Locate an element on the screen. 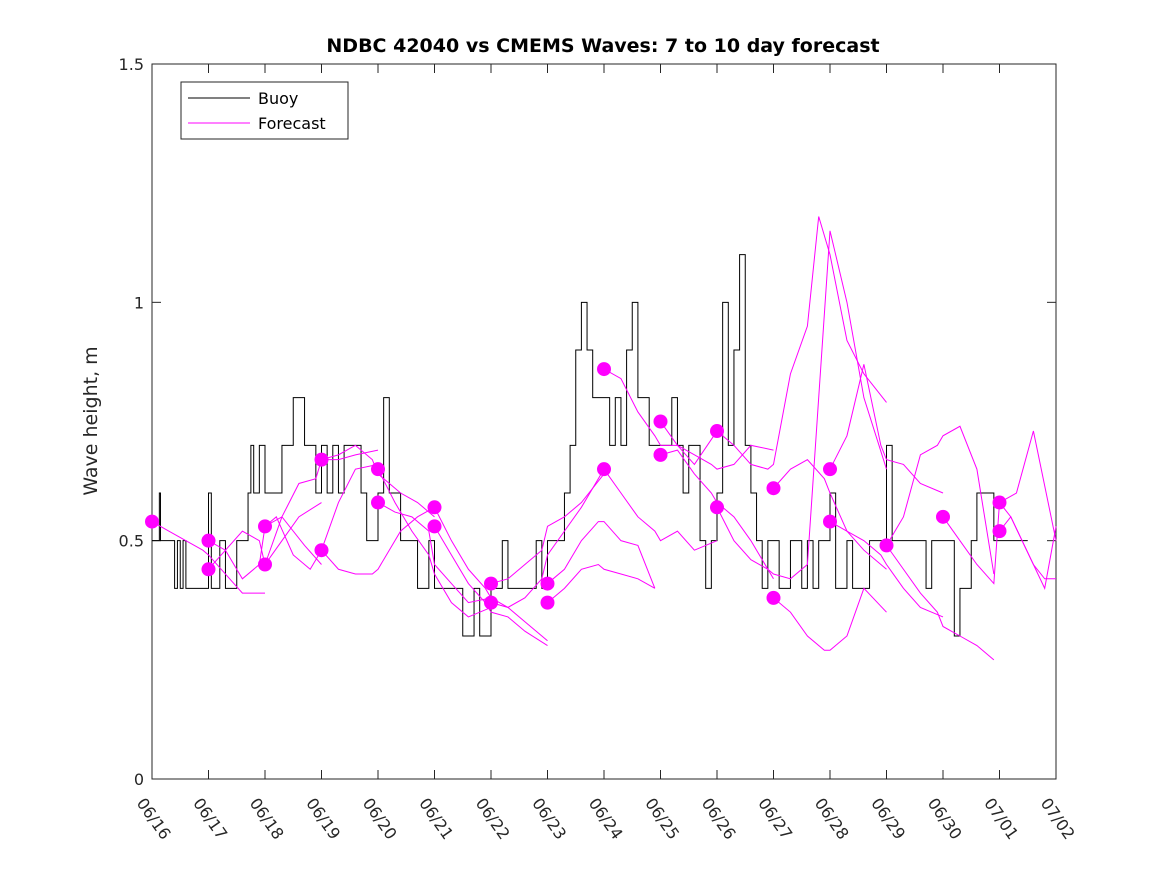 This screenshot has width=1167, height=875. legend-box is located at coordinates (264, 110).